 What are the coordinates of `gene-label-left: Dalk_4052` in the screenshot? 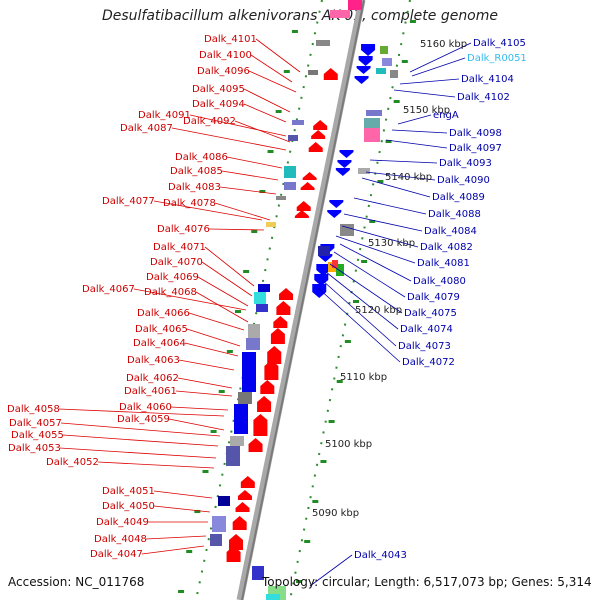 It's located at (72, 462).